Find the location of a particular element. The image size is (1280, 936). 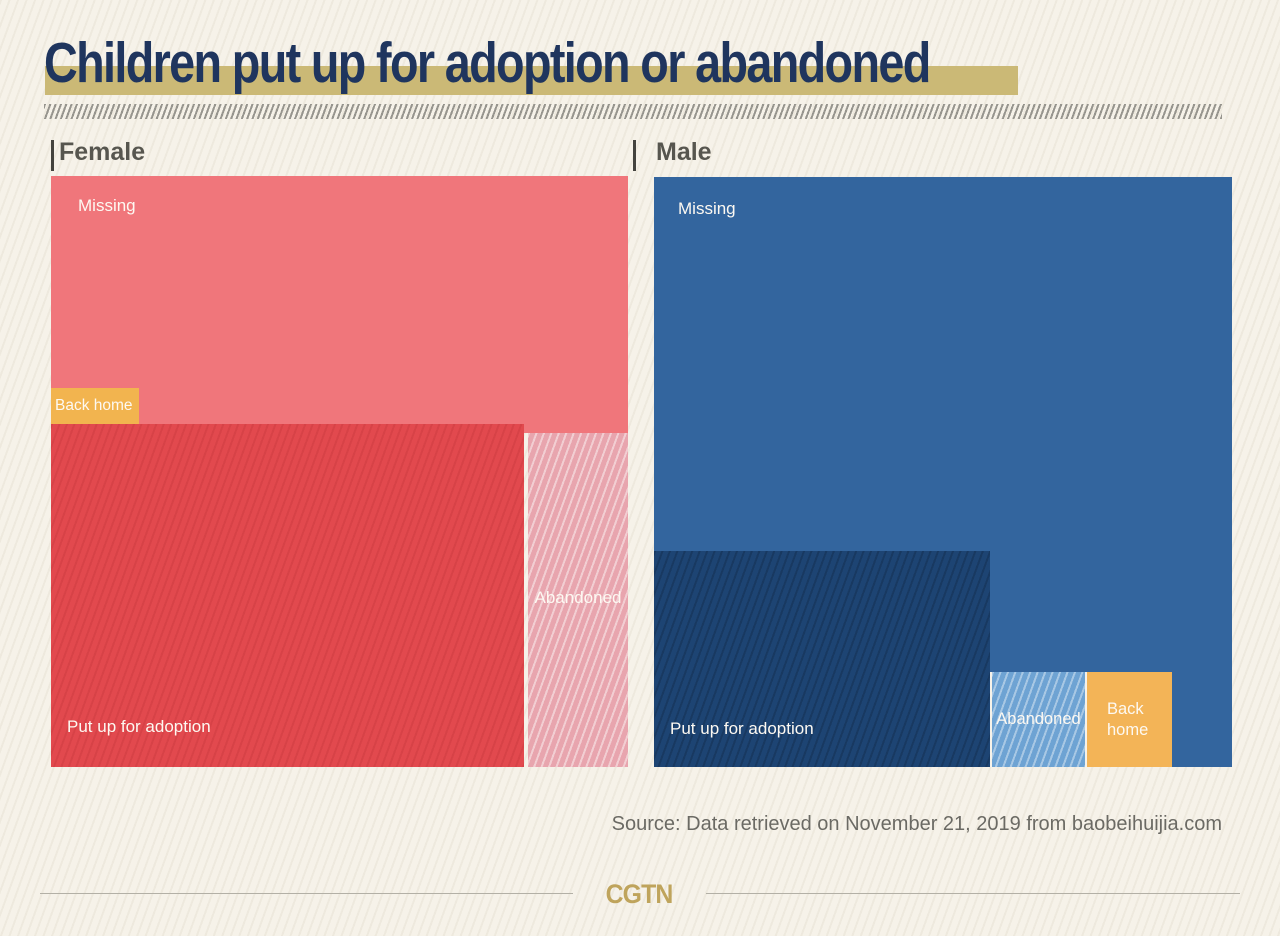

treemap-block-female-abandoned: Abandoned is located at coordinates (578, 600).